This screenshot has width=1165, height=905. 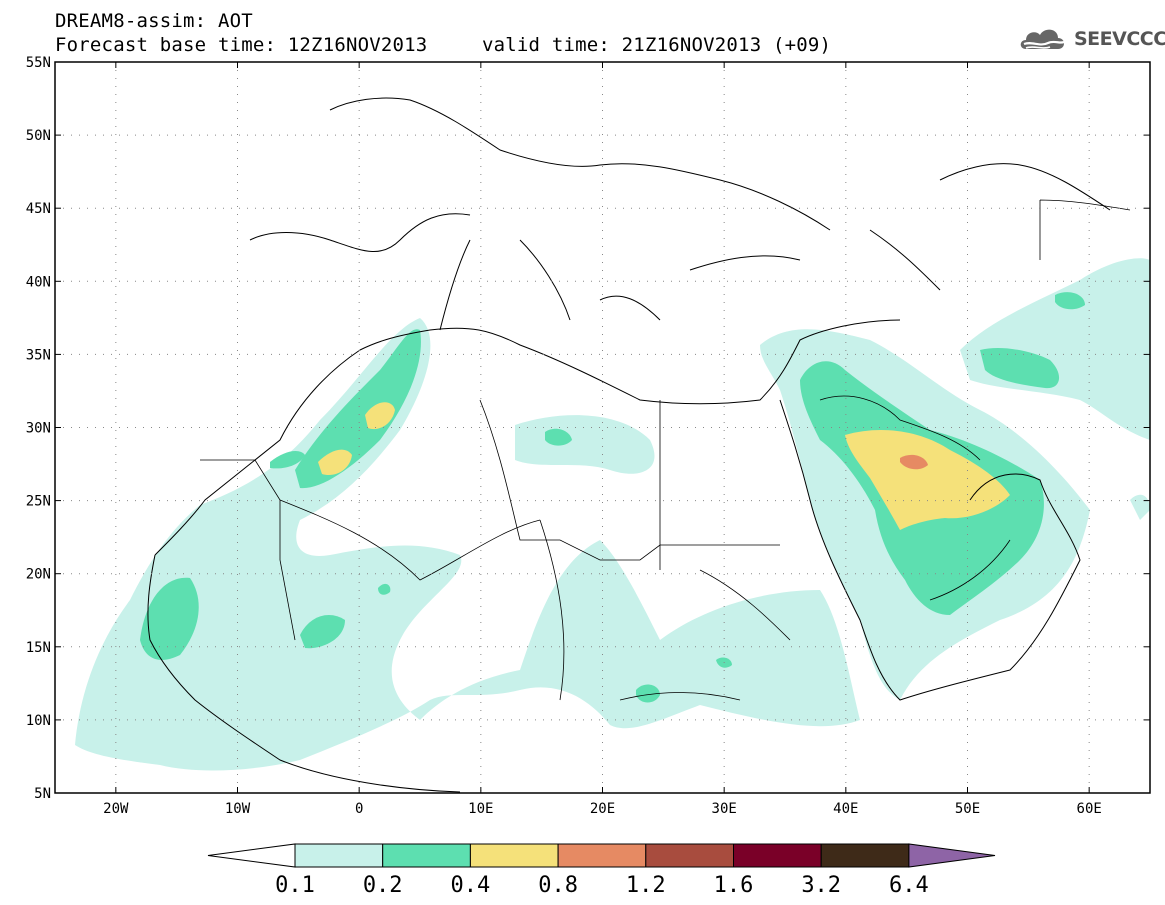 What do you see at coordinates (734, 885) in the screenshot?
I see `colorbar-label: 1.6` at bounding box center [734, 885].